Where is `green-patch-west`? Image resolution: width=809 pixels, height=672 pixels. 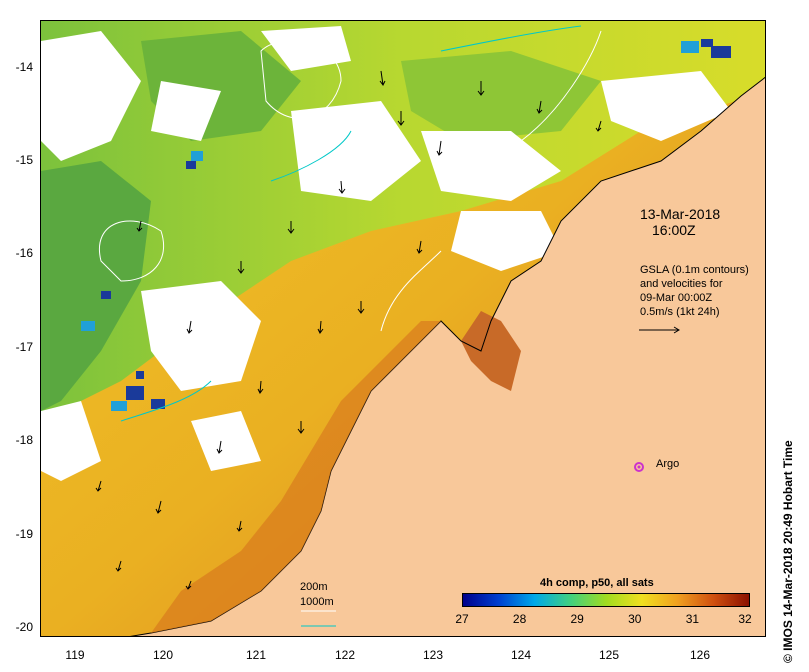
green-patch-west is located at coordinates (96, 286).